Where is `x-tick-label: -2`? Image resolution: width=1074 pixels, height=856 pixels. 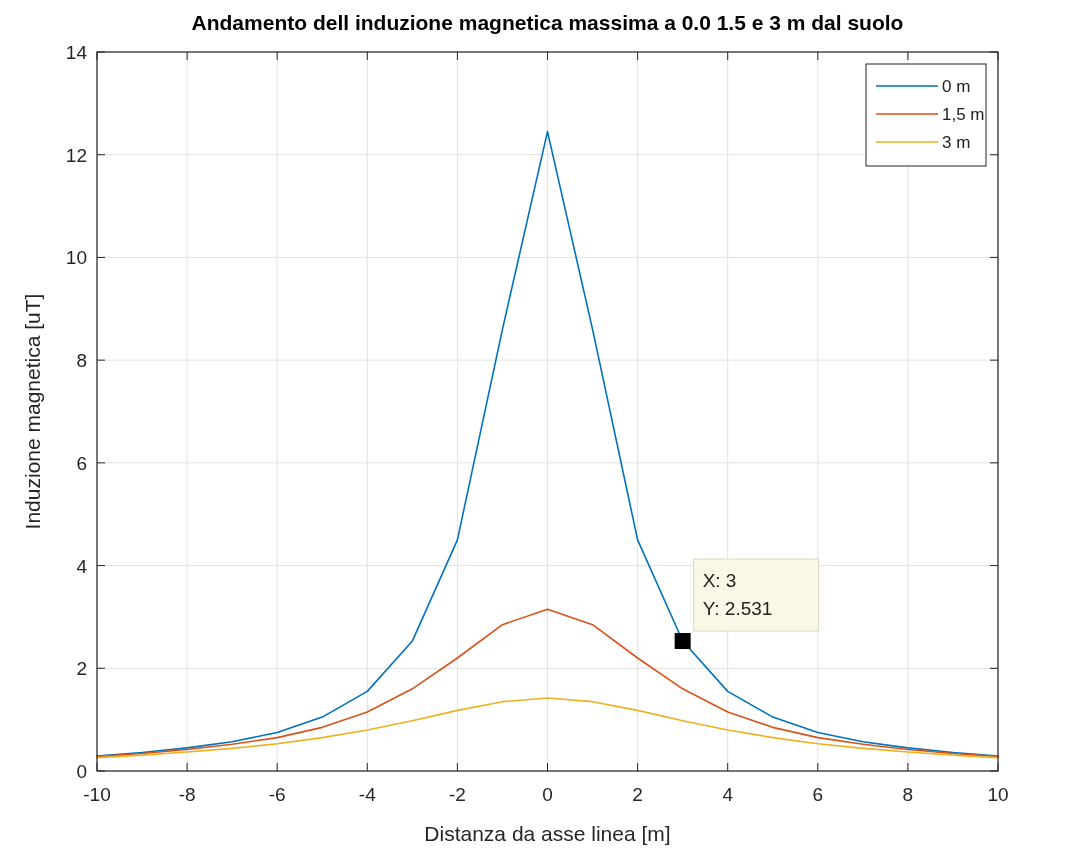 x-tick-label: -2 is located at coordinates (457, 794).